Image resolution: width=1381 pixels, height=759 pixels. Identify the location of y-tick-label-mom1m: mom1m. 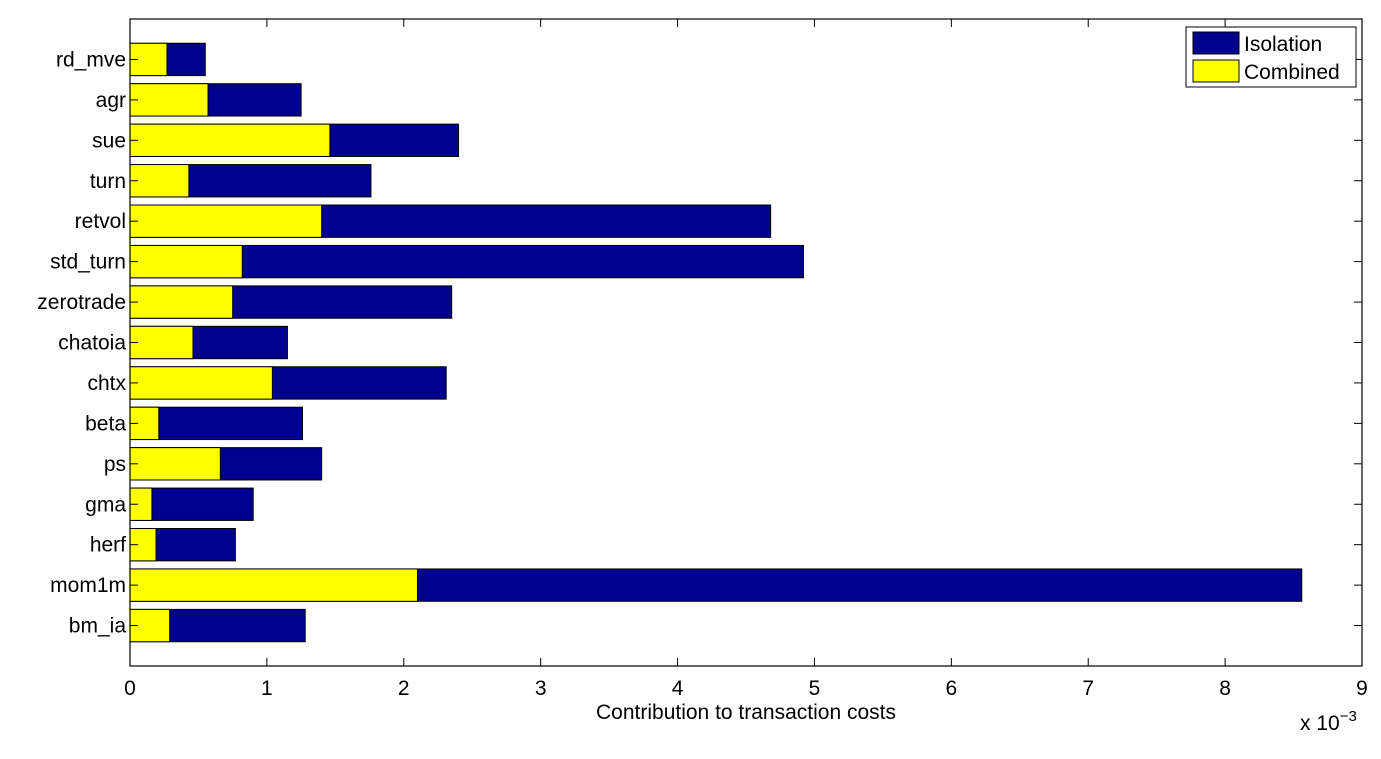
(88, 585).